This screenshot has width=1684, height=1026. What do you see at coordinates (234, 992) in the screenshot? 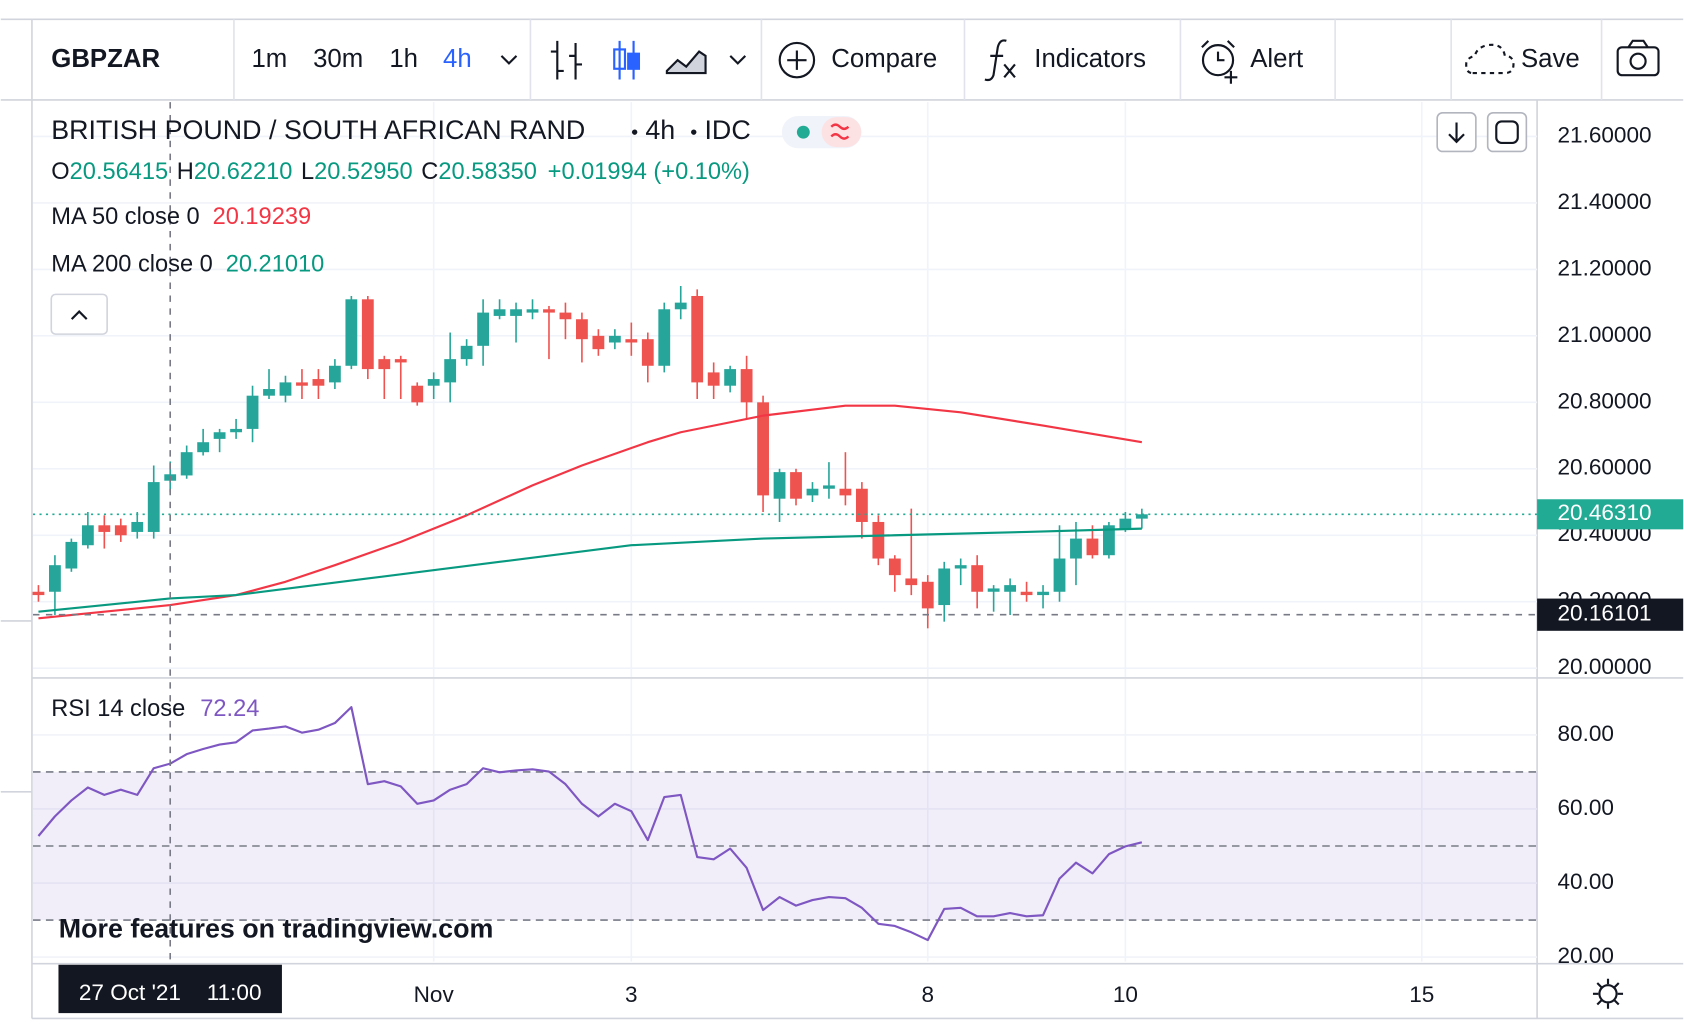
I see `crosshair-time: 11:00` at bounding box center [234, 992].